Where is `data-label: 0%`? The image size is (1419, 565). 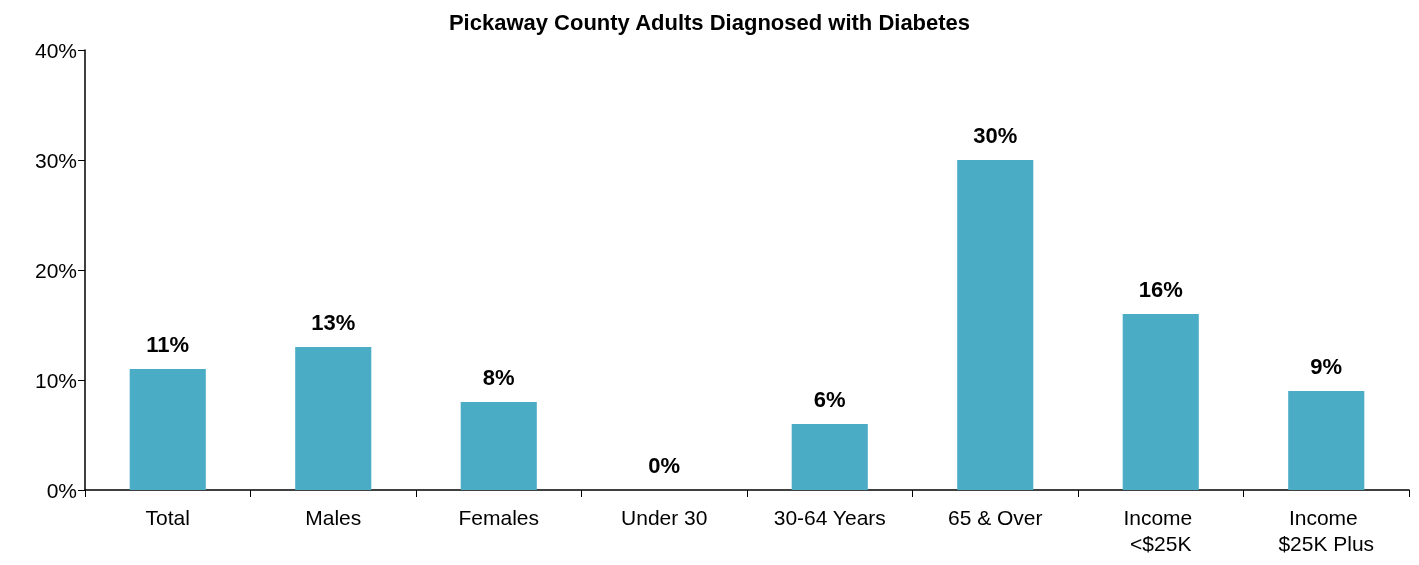 data-label: 0% is located at coordinates (664, 465).